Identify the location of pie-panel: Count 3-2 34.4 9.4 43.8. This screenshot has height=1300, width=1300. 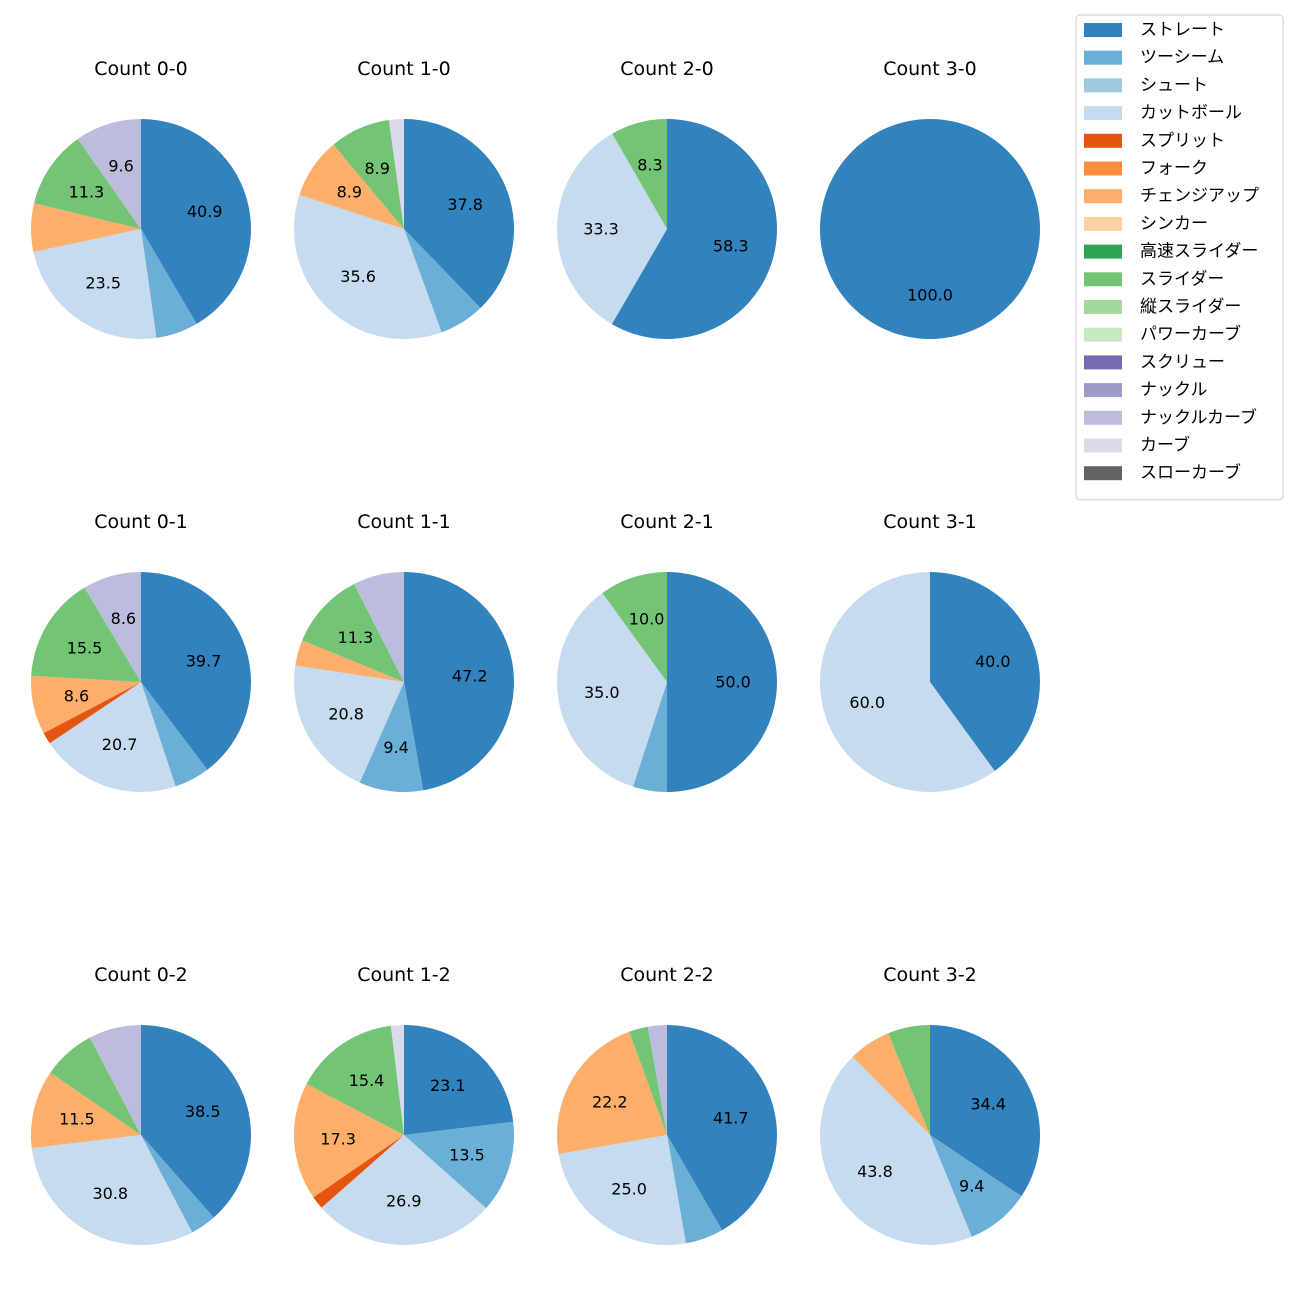
(930, 1105).